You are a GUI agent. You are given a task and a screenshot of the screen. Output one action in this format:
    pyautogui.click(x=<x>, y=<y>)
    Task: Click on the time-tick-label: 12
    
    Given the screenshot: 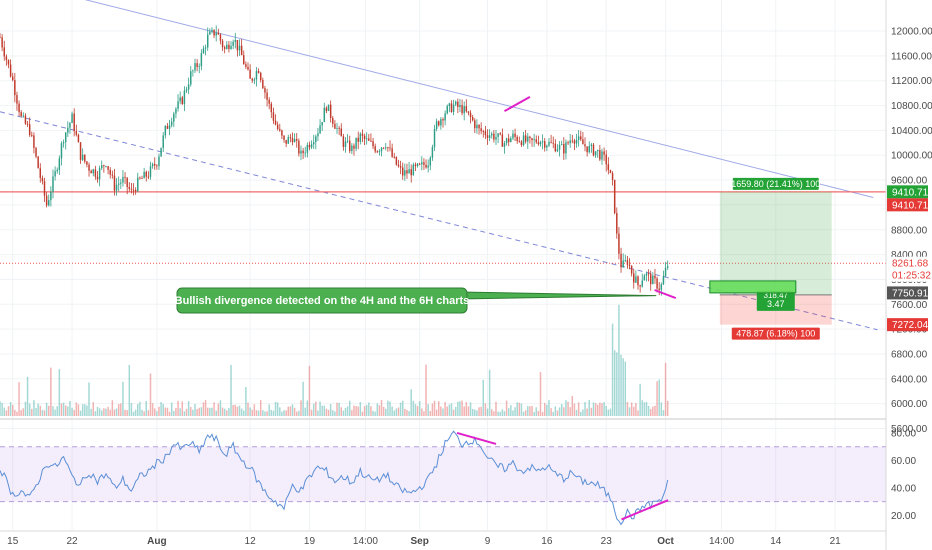 What is the action you would take?
    pyautogui.click(x=251, y=541)
    